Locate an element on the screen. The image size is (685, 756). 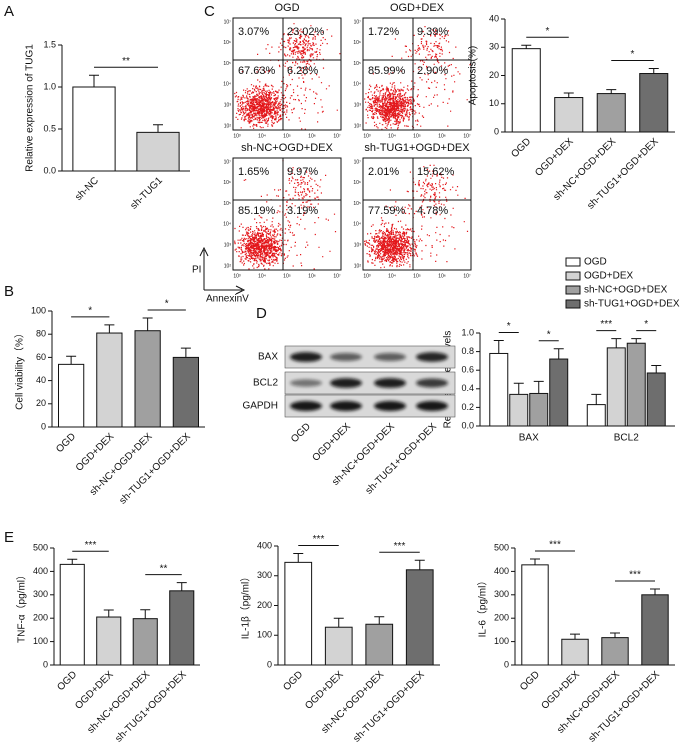
y-tick-label: 0.0 is located at coordinates (49, 170).